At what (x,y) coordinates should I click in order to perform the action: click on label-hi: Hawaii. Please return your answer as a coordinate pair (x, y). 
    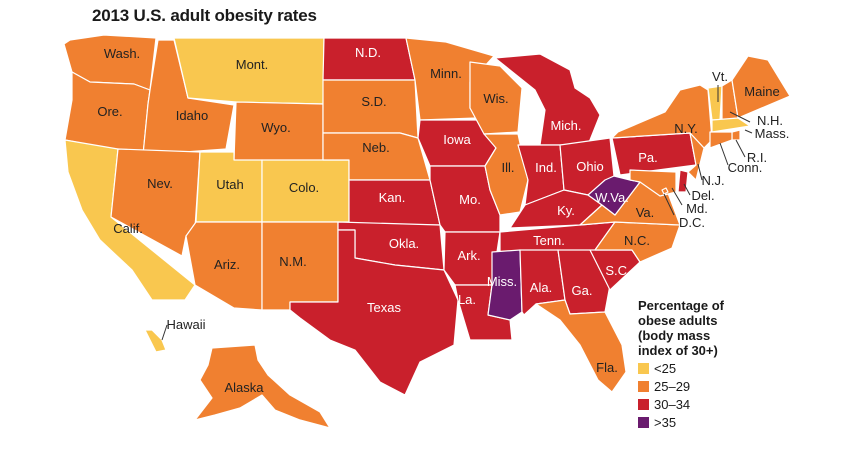
    Looking at the image, I should click on (185, 324).